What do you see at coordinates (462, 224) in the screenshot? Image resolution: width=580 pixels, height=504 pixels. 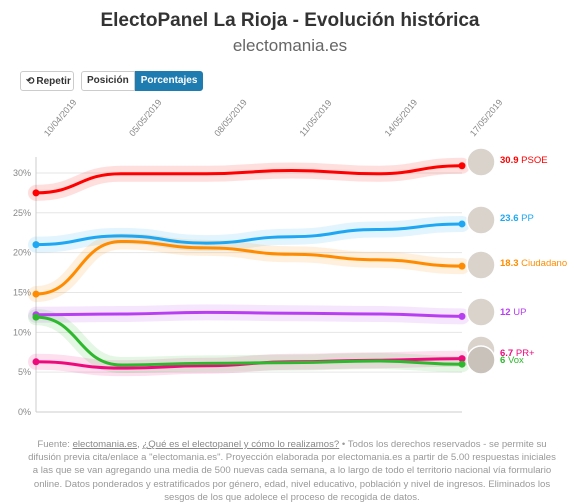 I see `end-point-pp` at bounding box center [462, 224].